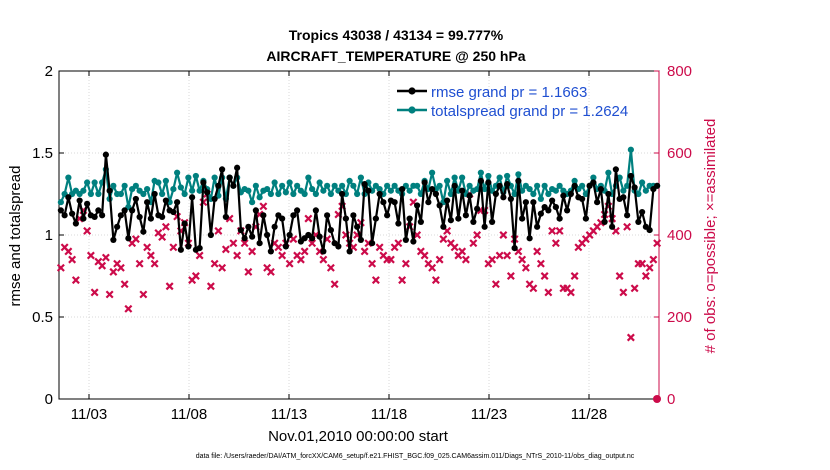 The image size is (830, 470). Describe the element at coordinates (710, 236) in the screenshot. I see `y-right-axis-label: # of obs: o=possible; ×=assimilated` at that location.